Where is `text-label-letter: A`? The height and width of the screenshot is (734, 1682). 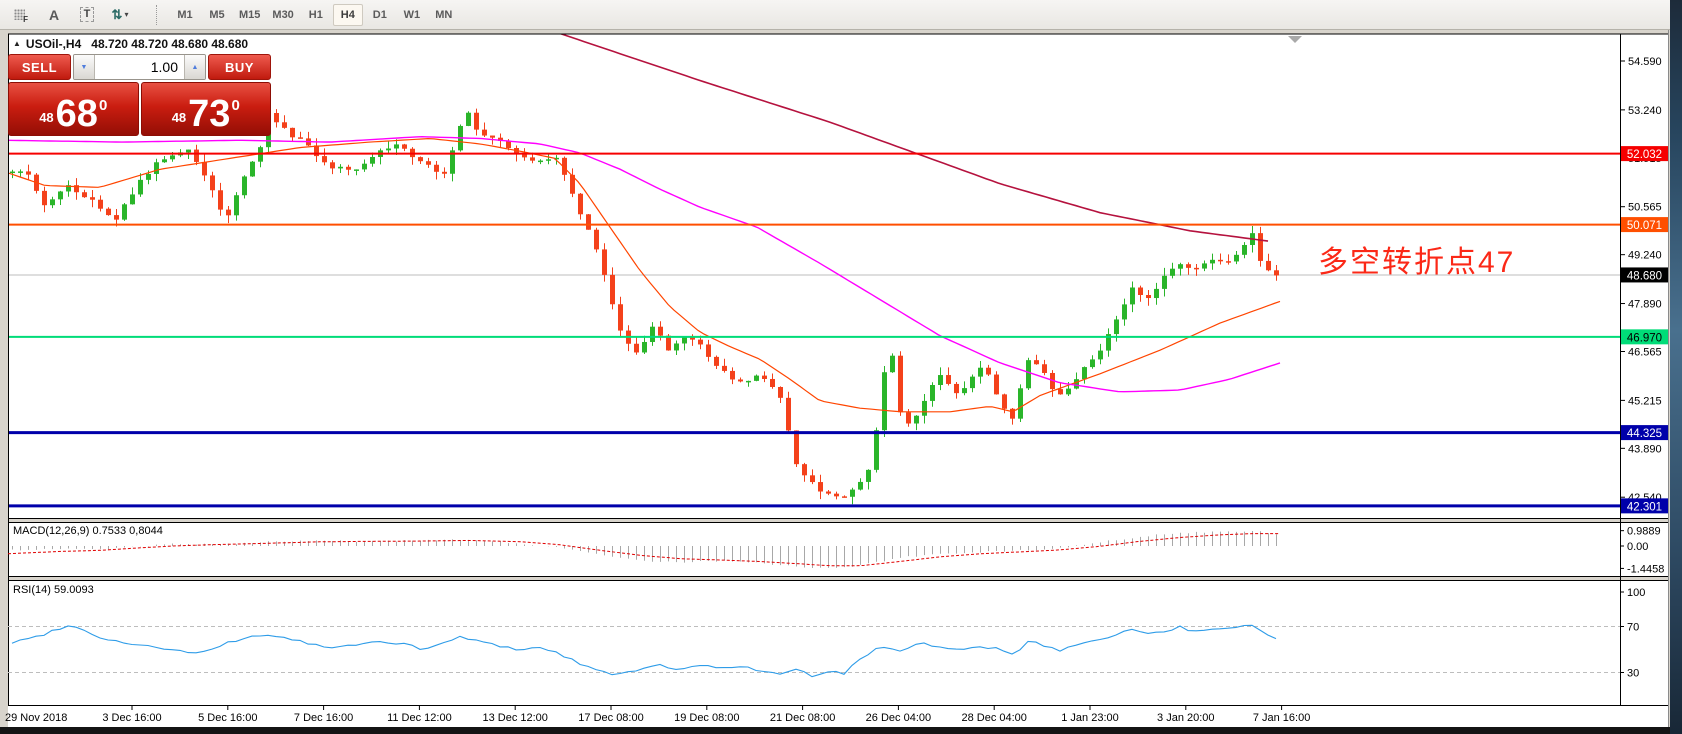
text-label-letter: A is located at coordinates (54, 14).